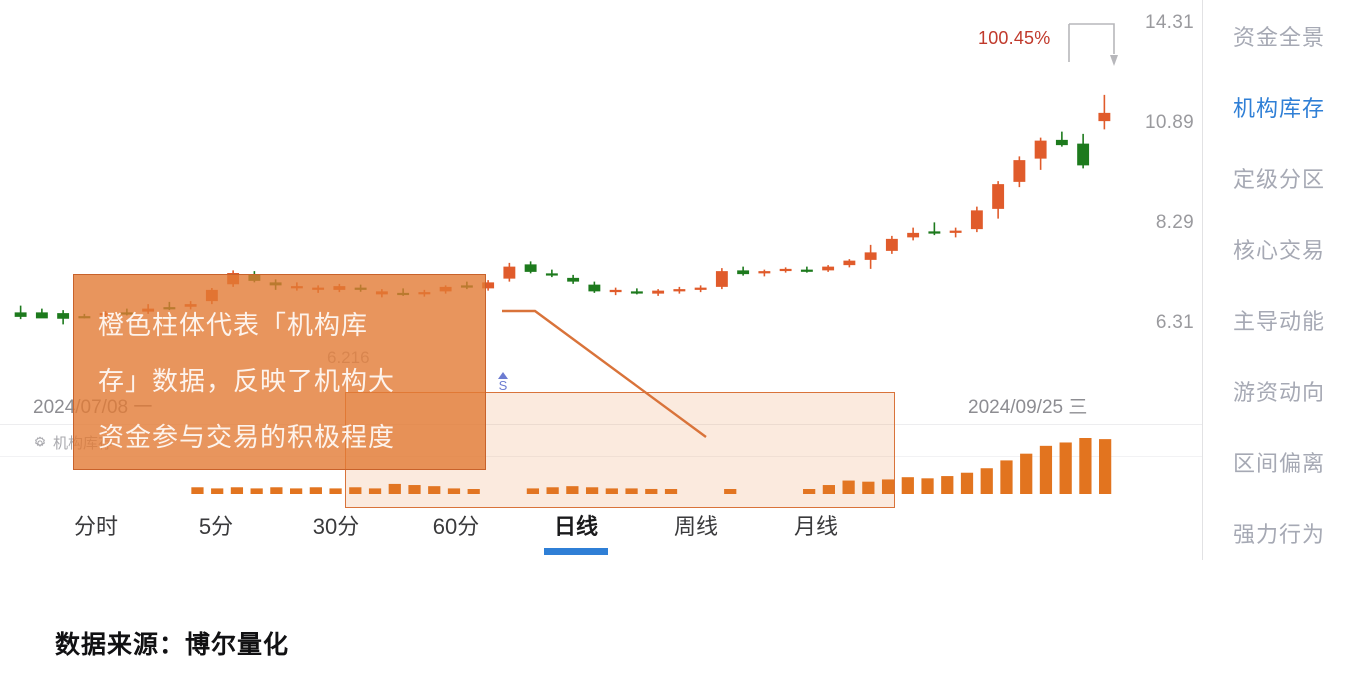 This screenshot has width=1366, height=678. Describe the element at coordinates (576, 520) in the screenshot. I see `tab-daily: 日线` at that location.